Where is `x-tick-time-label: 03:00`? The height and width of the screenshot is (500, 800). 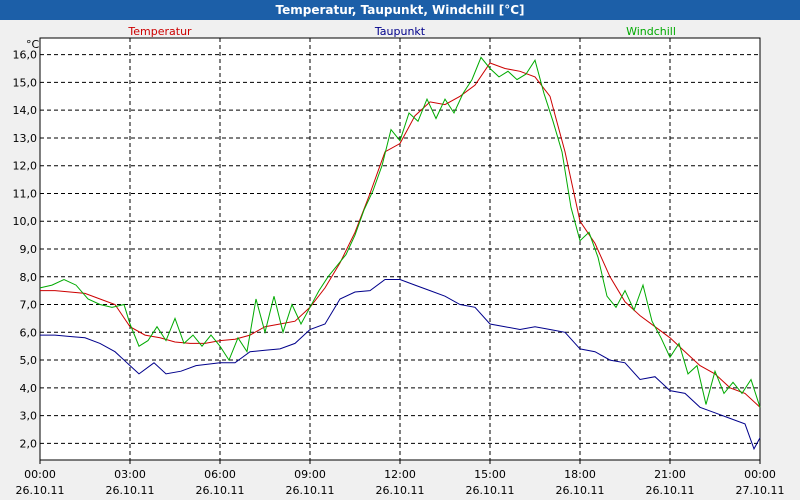
x-tick-time-label: 03:00 is located at coordinates (130, 474).